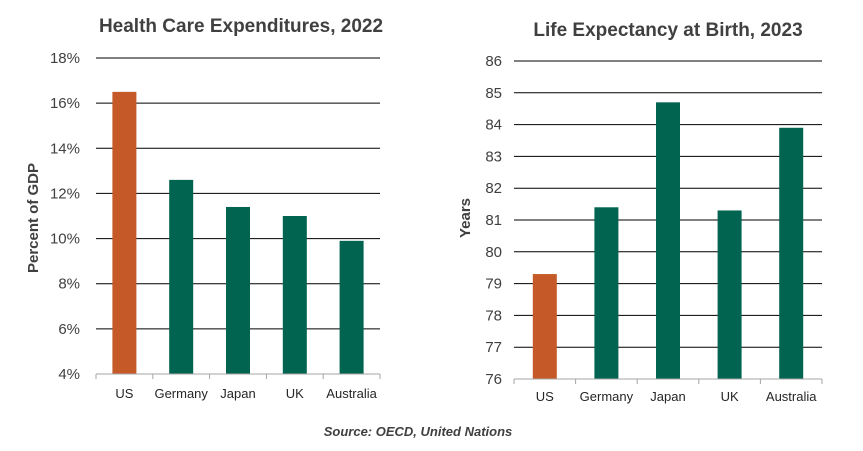 The image size is (863, 451). Describe the element at coordinates (493, 220) in the screenshot. I see `y-tick-label: 81` at that location.